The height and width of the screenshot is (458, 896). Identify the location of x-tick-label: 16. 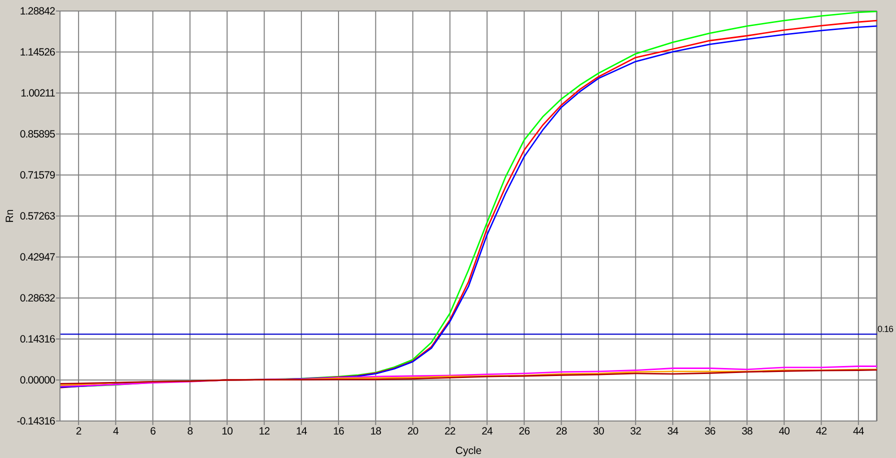
(339, 431).